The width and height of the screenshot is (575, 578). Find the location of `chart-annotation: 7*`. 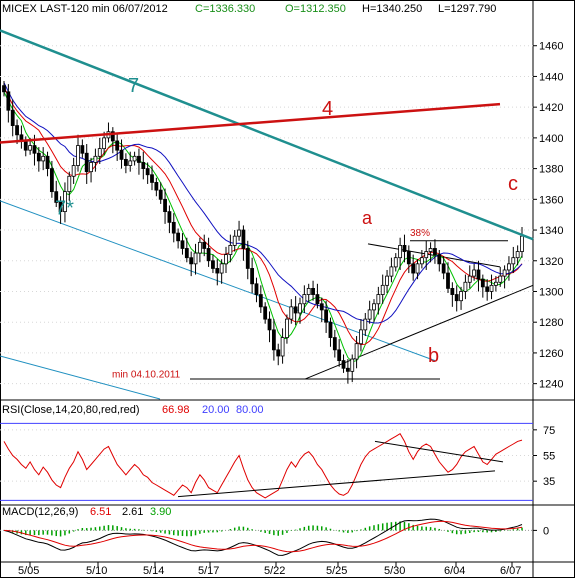

chart-annotation: 7* is located at coordinates (64, 209).